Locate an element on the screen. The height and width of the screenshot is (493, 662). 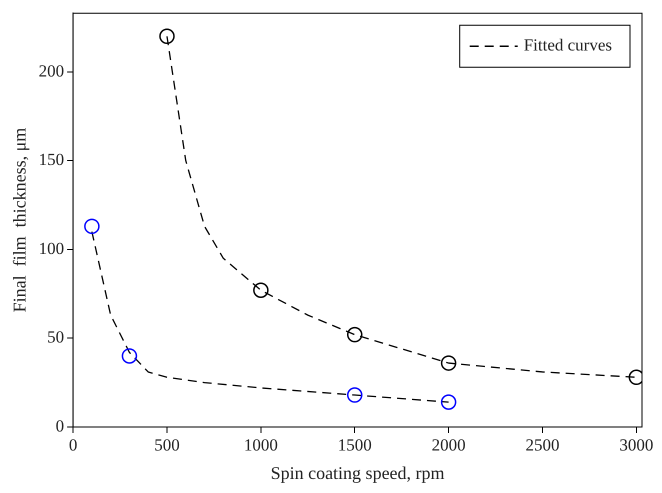
x-tick-label: 2500 is located at coordinates (542, 445).